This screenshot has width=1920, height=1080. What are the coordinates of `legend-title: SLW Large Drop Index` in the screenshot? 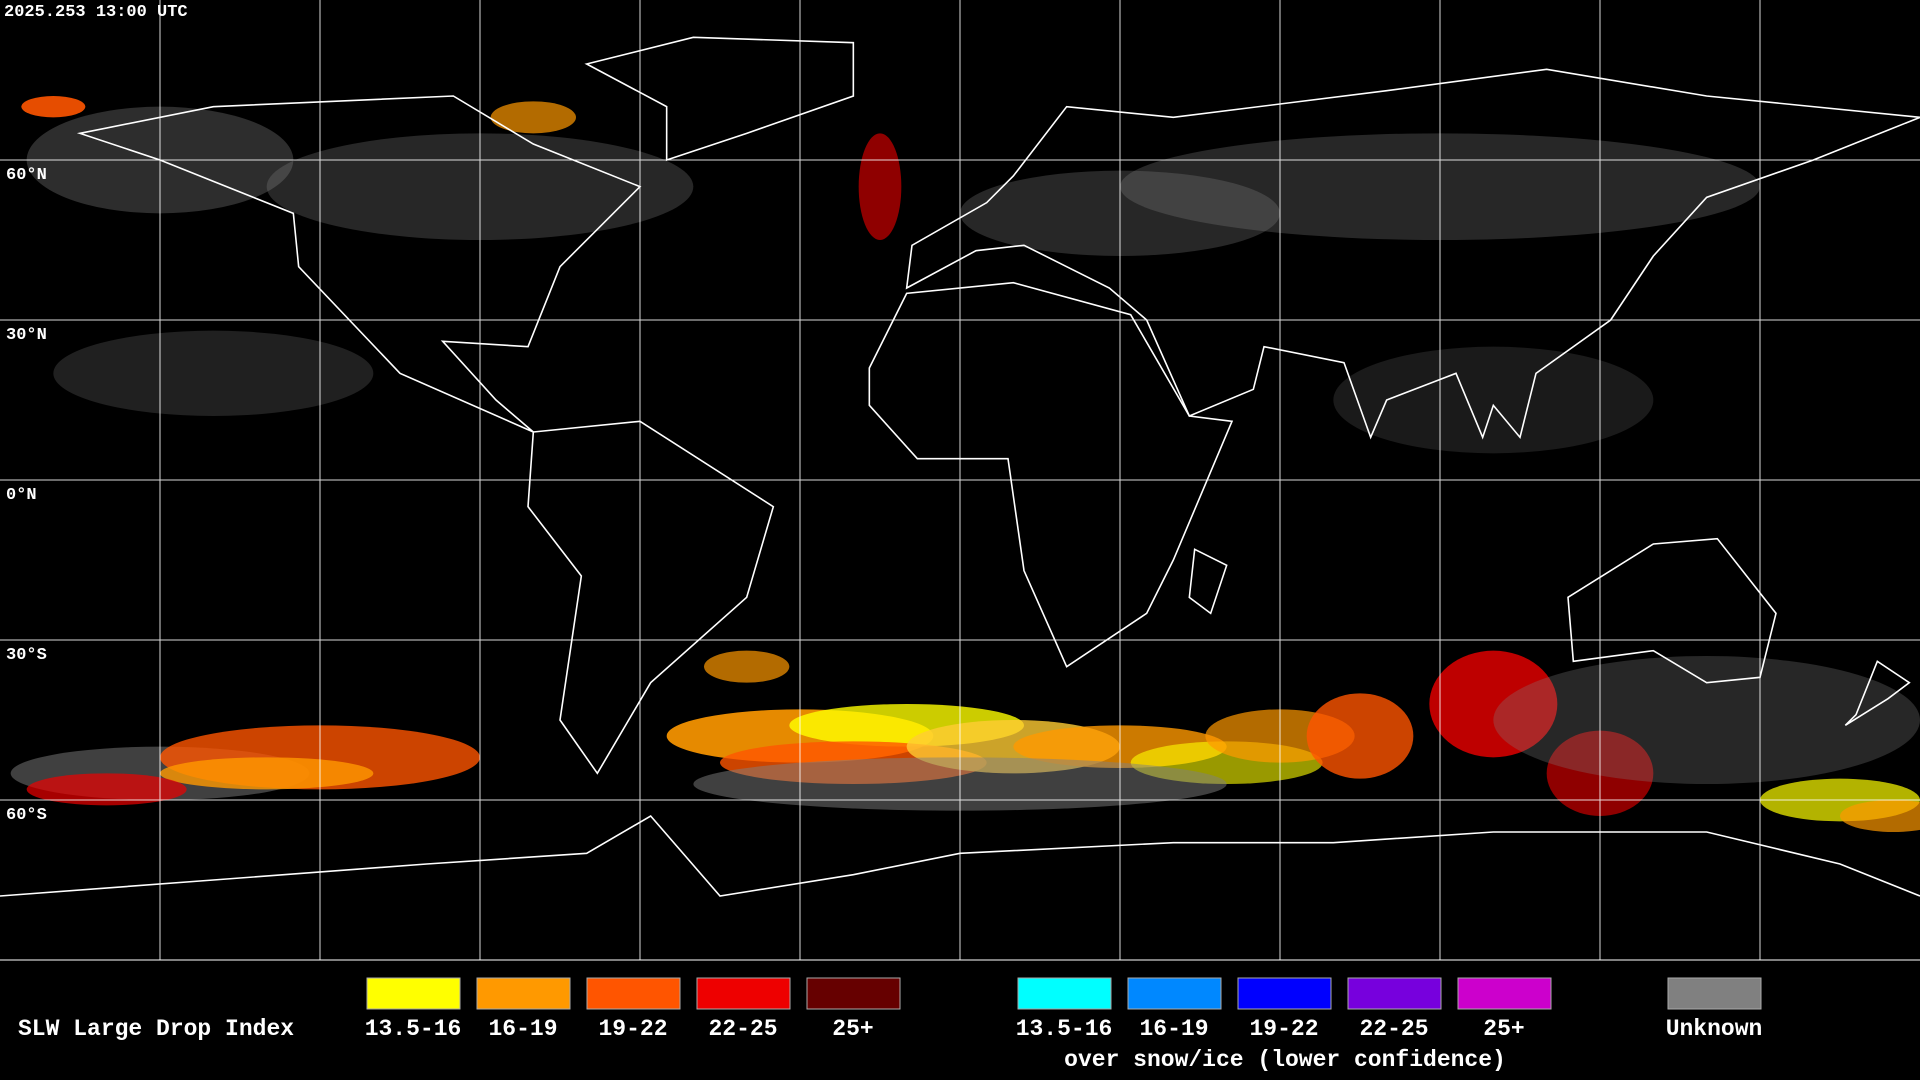 It's located at (156, 1029).